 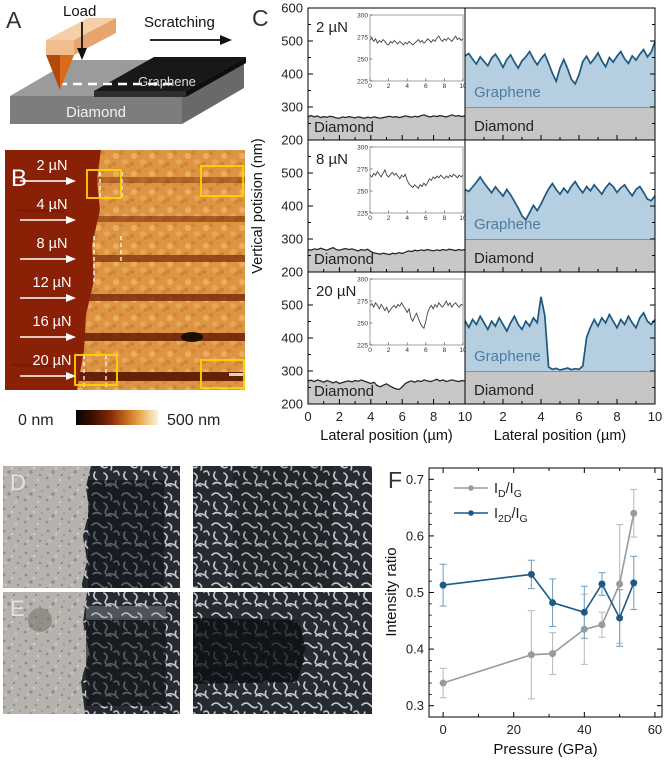 I want to click on colorbar-min-label: 0 nm, so click(x=36, y=420).